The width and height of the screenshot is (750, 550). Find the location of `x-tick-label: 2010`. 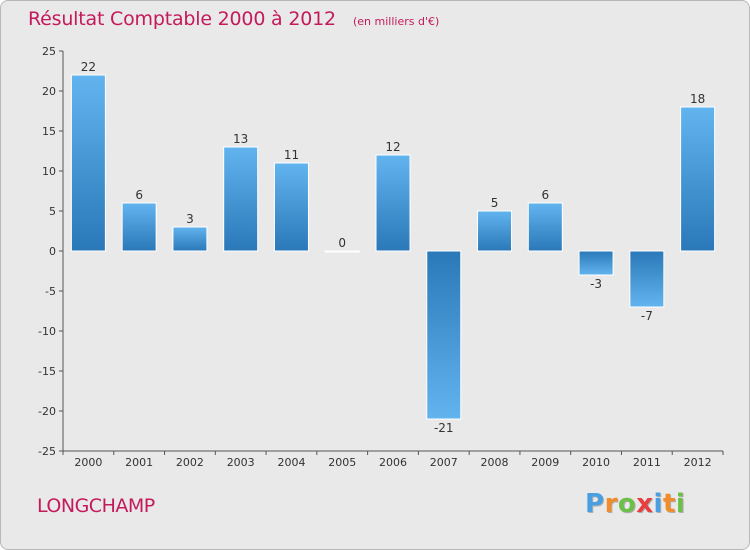

x-tick-label: 2010 is located at coordinates (596, 462).